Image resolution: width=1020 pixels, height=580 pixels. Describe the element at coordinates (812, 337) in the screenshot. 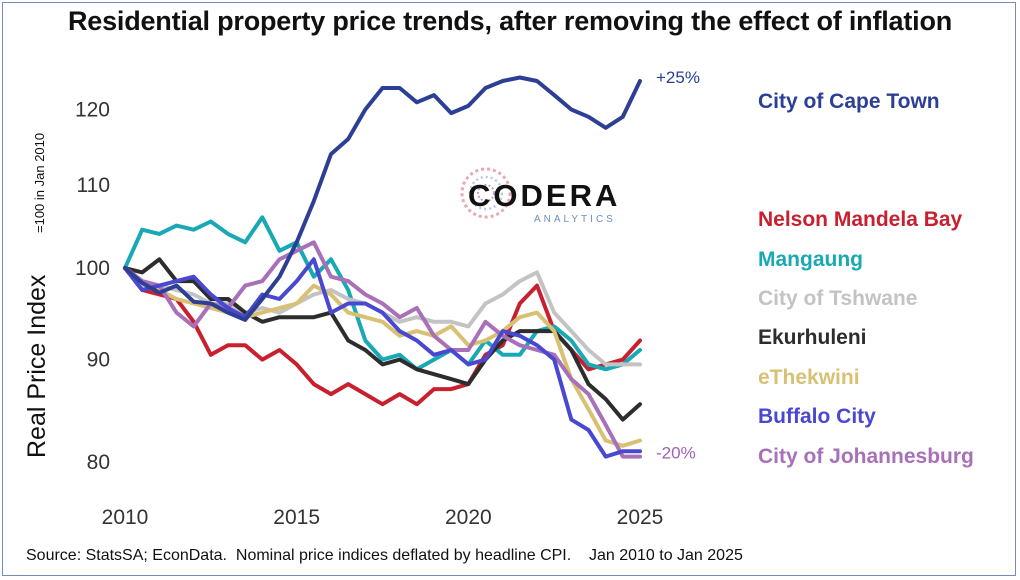

I see `legend-item: Ekurhuleni` at that location.